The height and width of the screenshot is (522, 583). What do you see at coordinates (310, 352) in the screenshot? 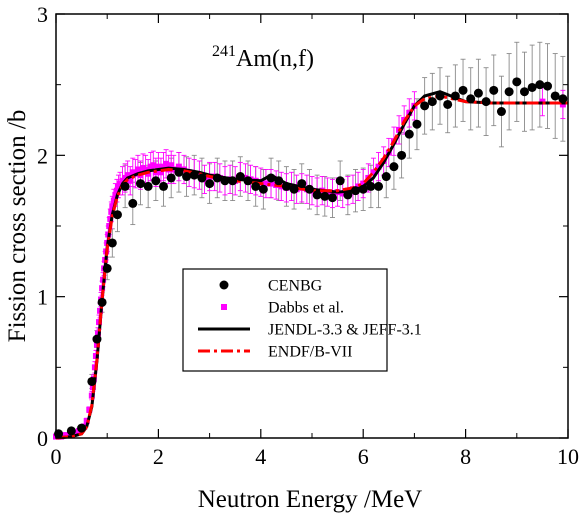
I see `legend-label: ENDF/B-VII` at bounding box center [310, 352].